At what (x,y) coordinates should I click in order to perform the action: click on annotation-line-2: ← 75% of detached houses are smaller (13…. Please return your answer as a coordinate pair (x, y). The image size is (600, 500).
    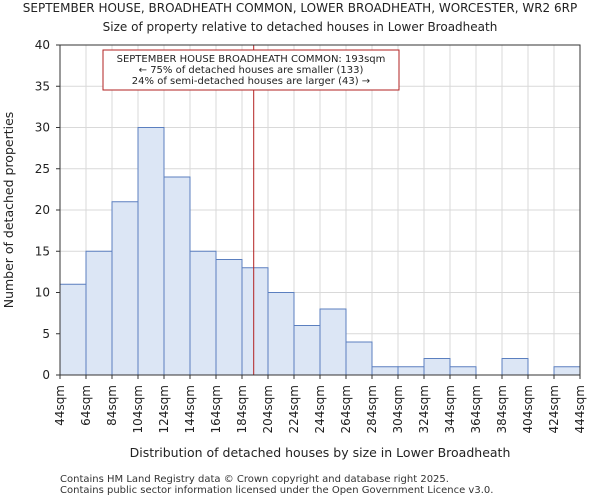
    Looking at the image, I should click on (251, 70).